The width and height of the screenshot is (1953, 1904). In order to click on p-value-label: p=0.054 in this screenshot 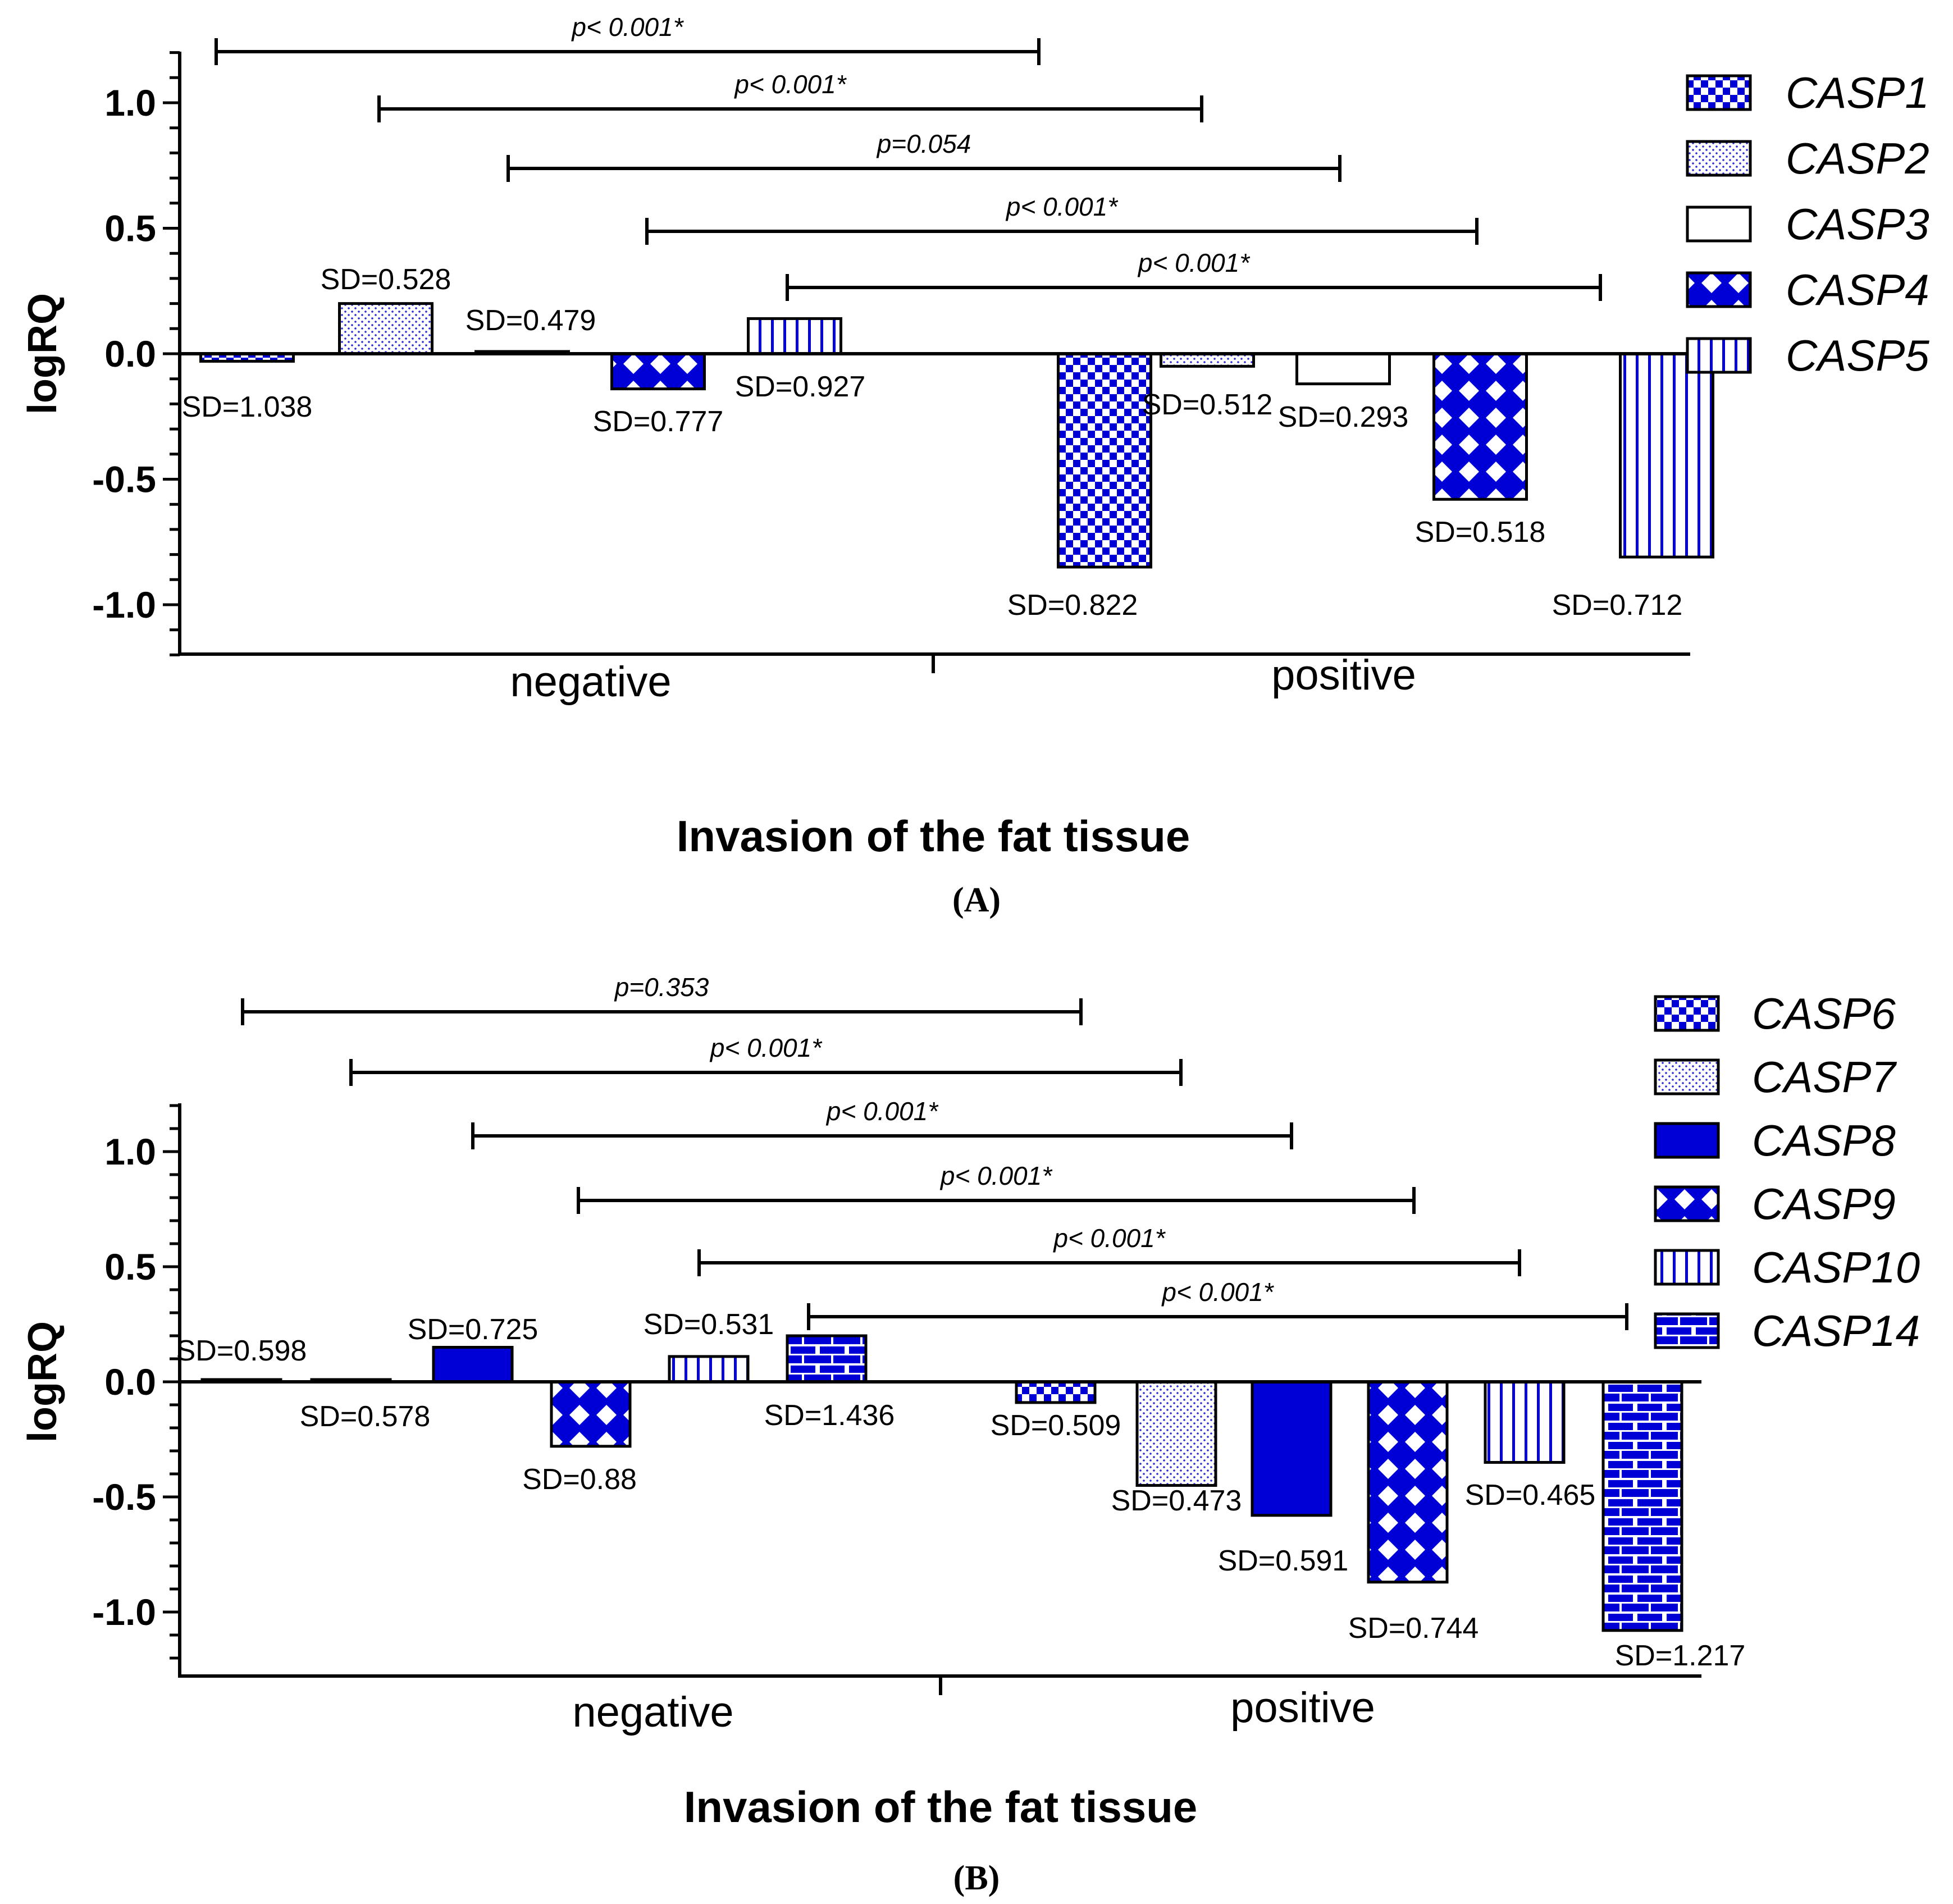, I will do `click(923, 143)`.